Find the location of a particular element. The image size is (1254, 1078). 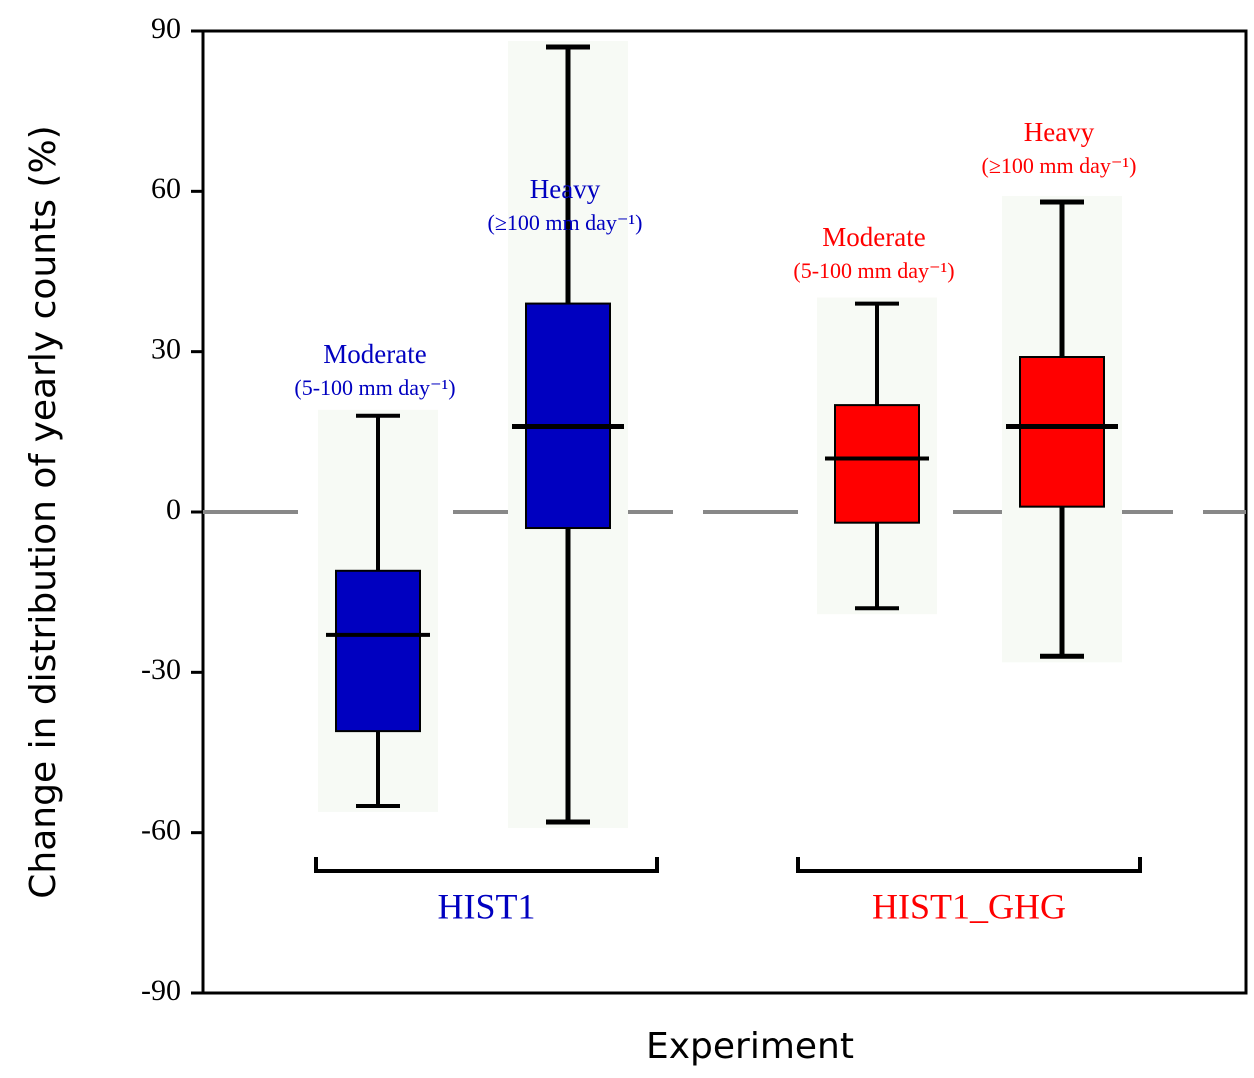

y-tick-label: -60 is located at coordinates (161, 830).